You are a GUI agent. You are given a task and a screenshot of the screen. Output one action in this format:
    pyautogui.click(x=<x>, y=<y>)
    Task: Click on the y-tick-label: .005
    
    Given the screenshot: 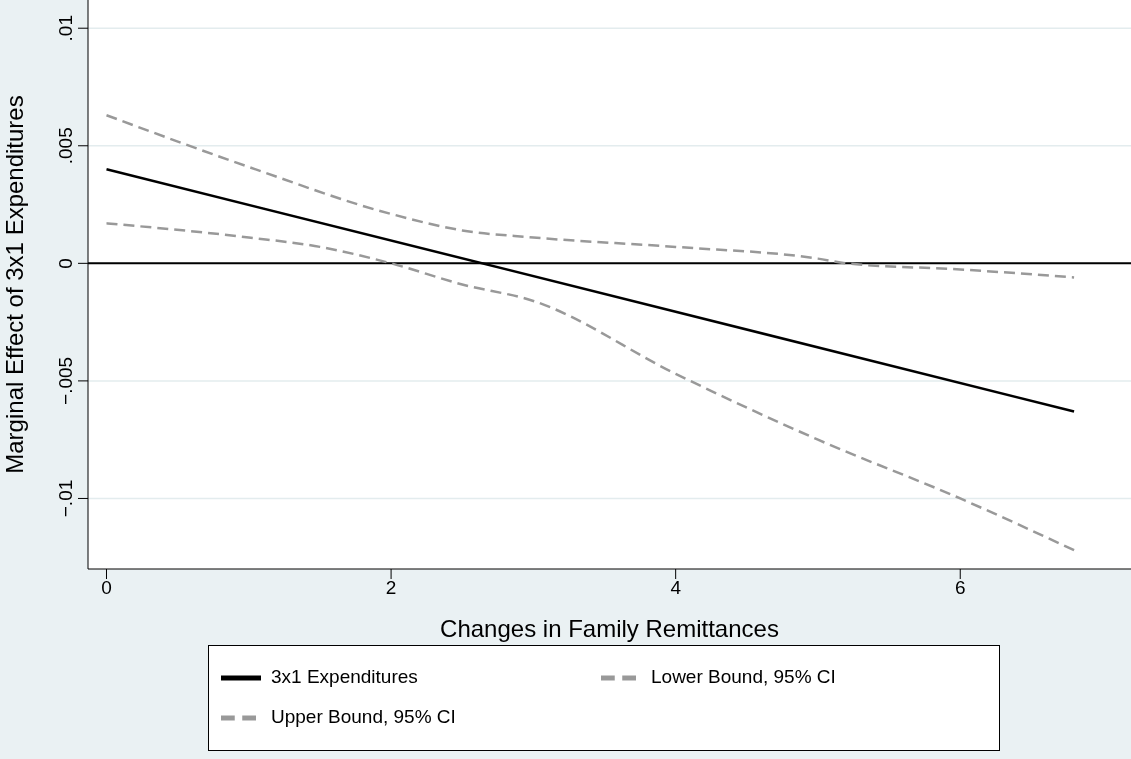 What is the action you would take?
    pyautogui.click(x=65, y=146)
    